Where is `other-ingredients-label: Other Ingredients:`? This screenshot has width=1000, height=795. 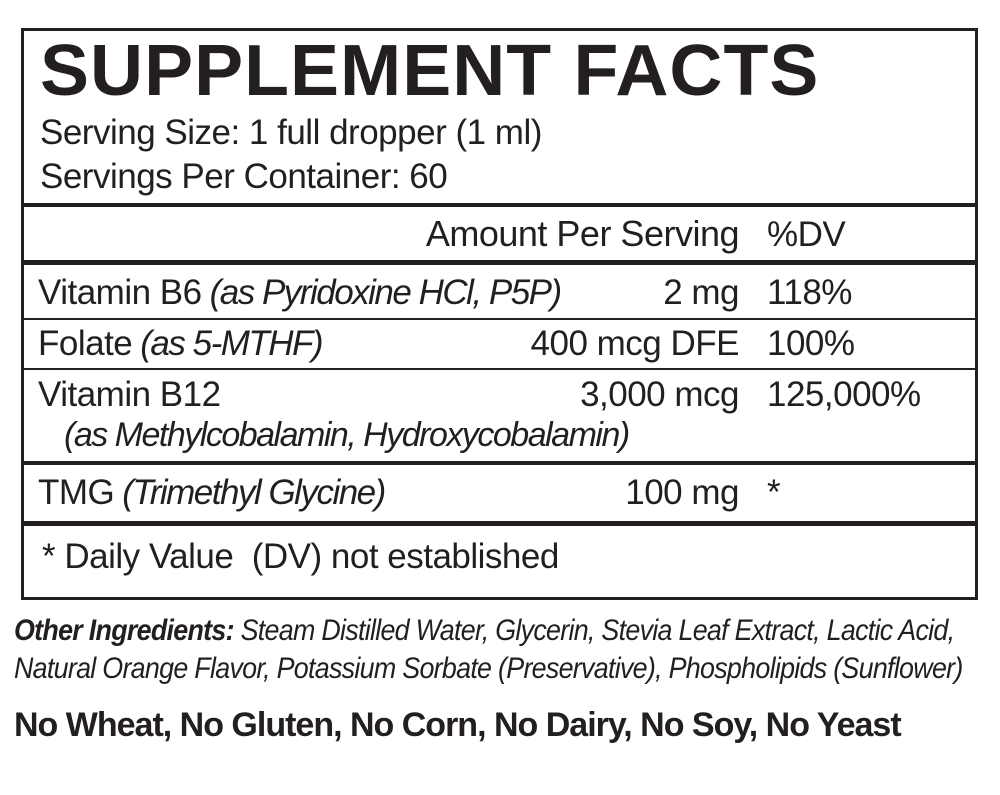 other-ingredients-label: Other Ingredients: is located at coordinates (124, 630).